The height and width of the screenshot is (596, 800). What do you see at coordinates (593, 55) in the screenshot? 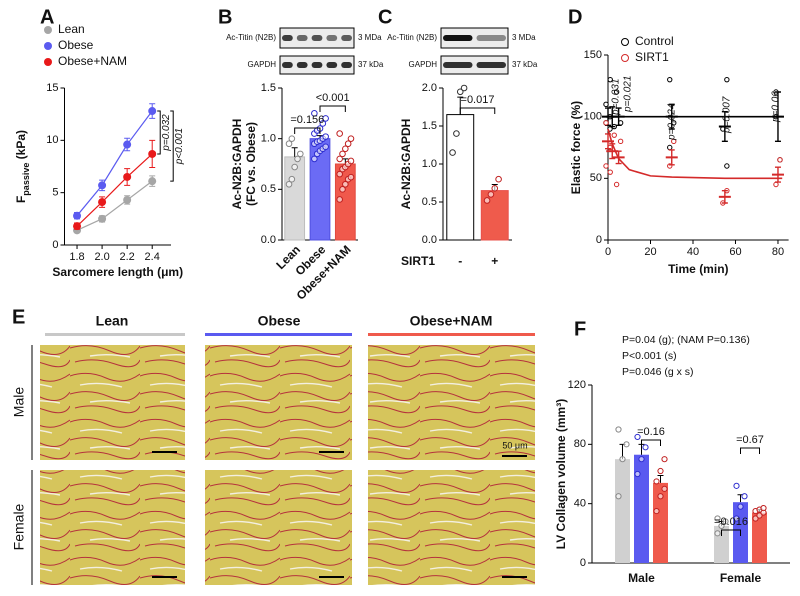
I see `y-tick-label: 150` at bounding box center [593, 55].